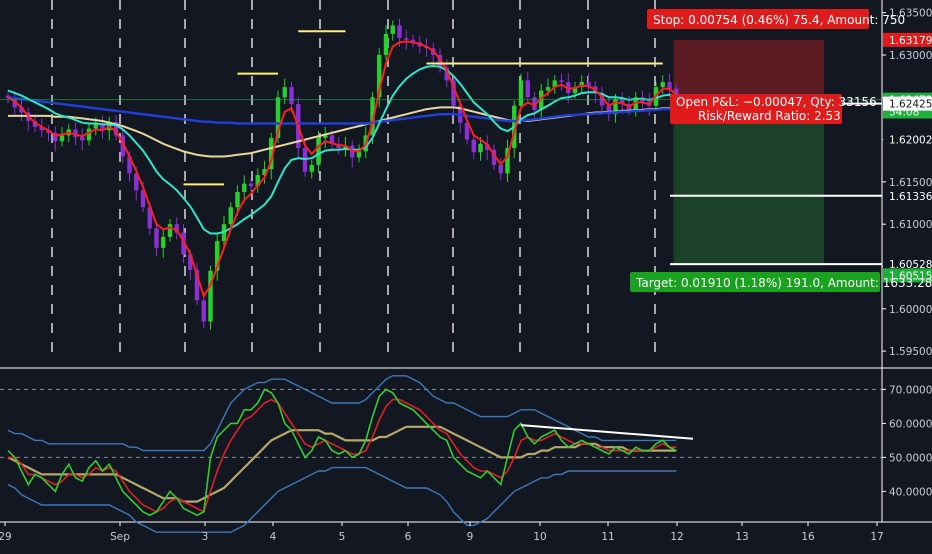 The image size is (932, 554). I want to click on time-tick-label: 10, so click(539, 537).